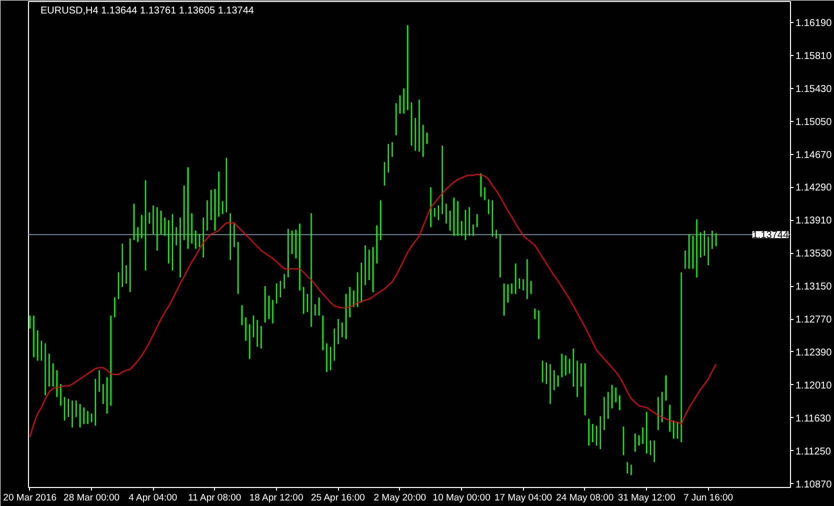  Describe the element at coordinates (153, 498) in the screenshot. I see `x-tick-label: 4 Apr 04:00` at that location.